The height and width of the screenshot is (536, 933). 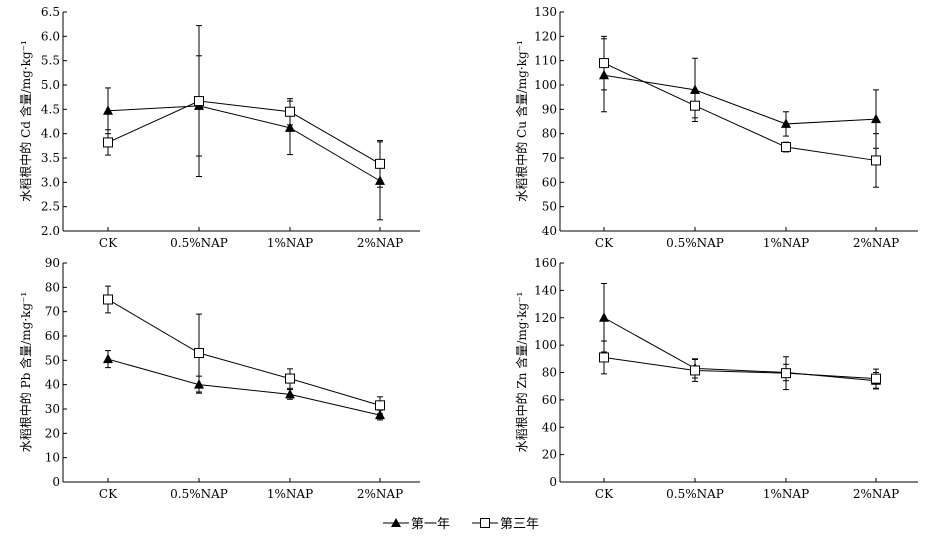 I want to click on y-tick-label: 3.5, so click(x=50, y=158).